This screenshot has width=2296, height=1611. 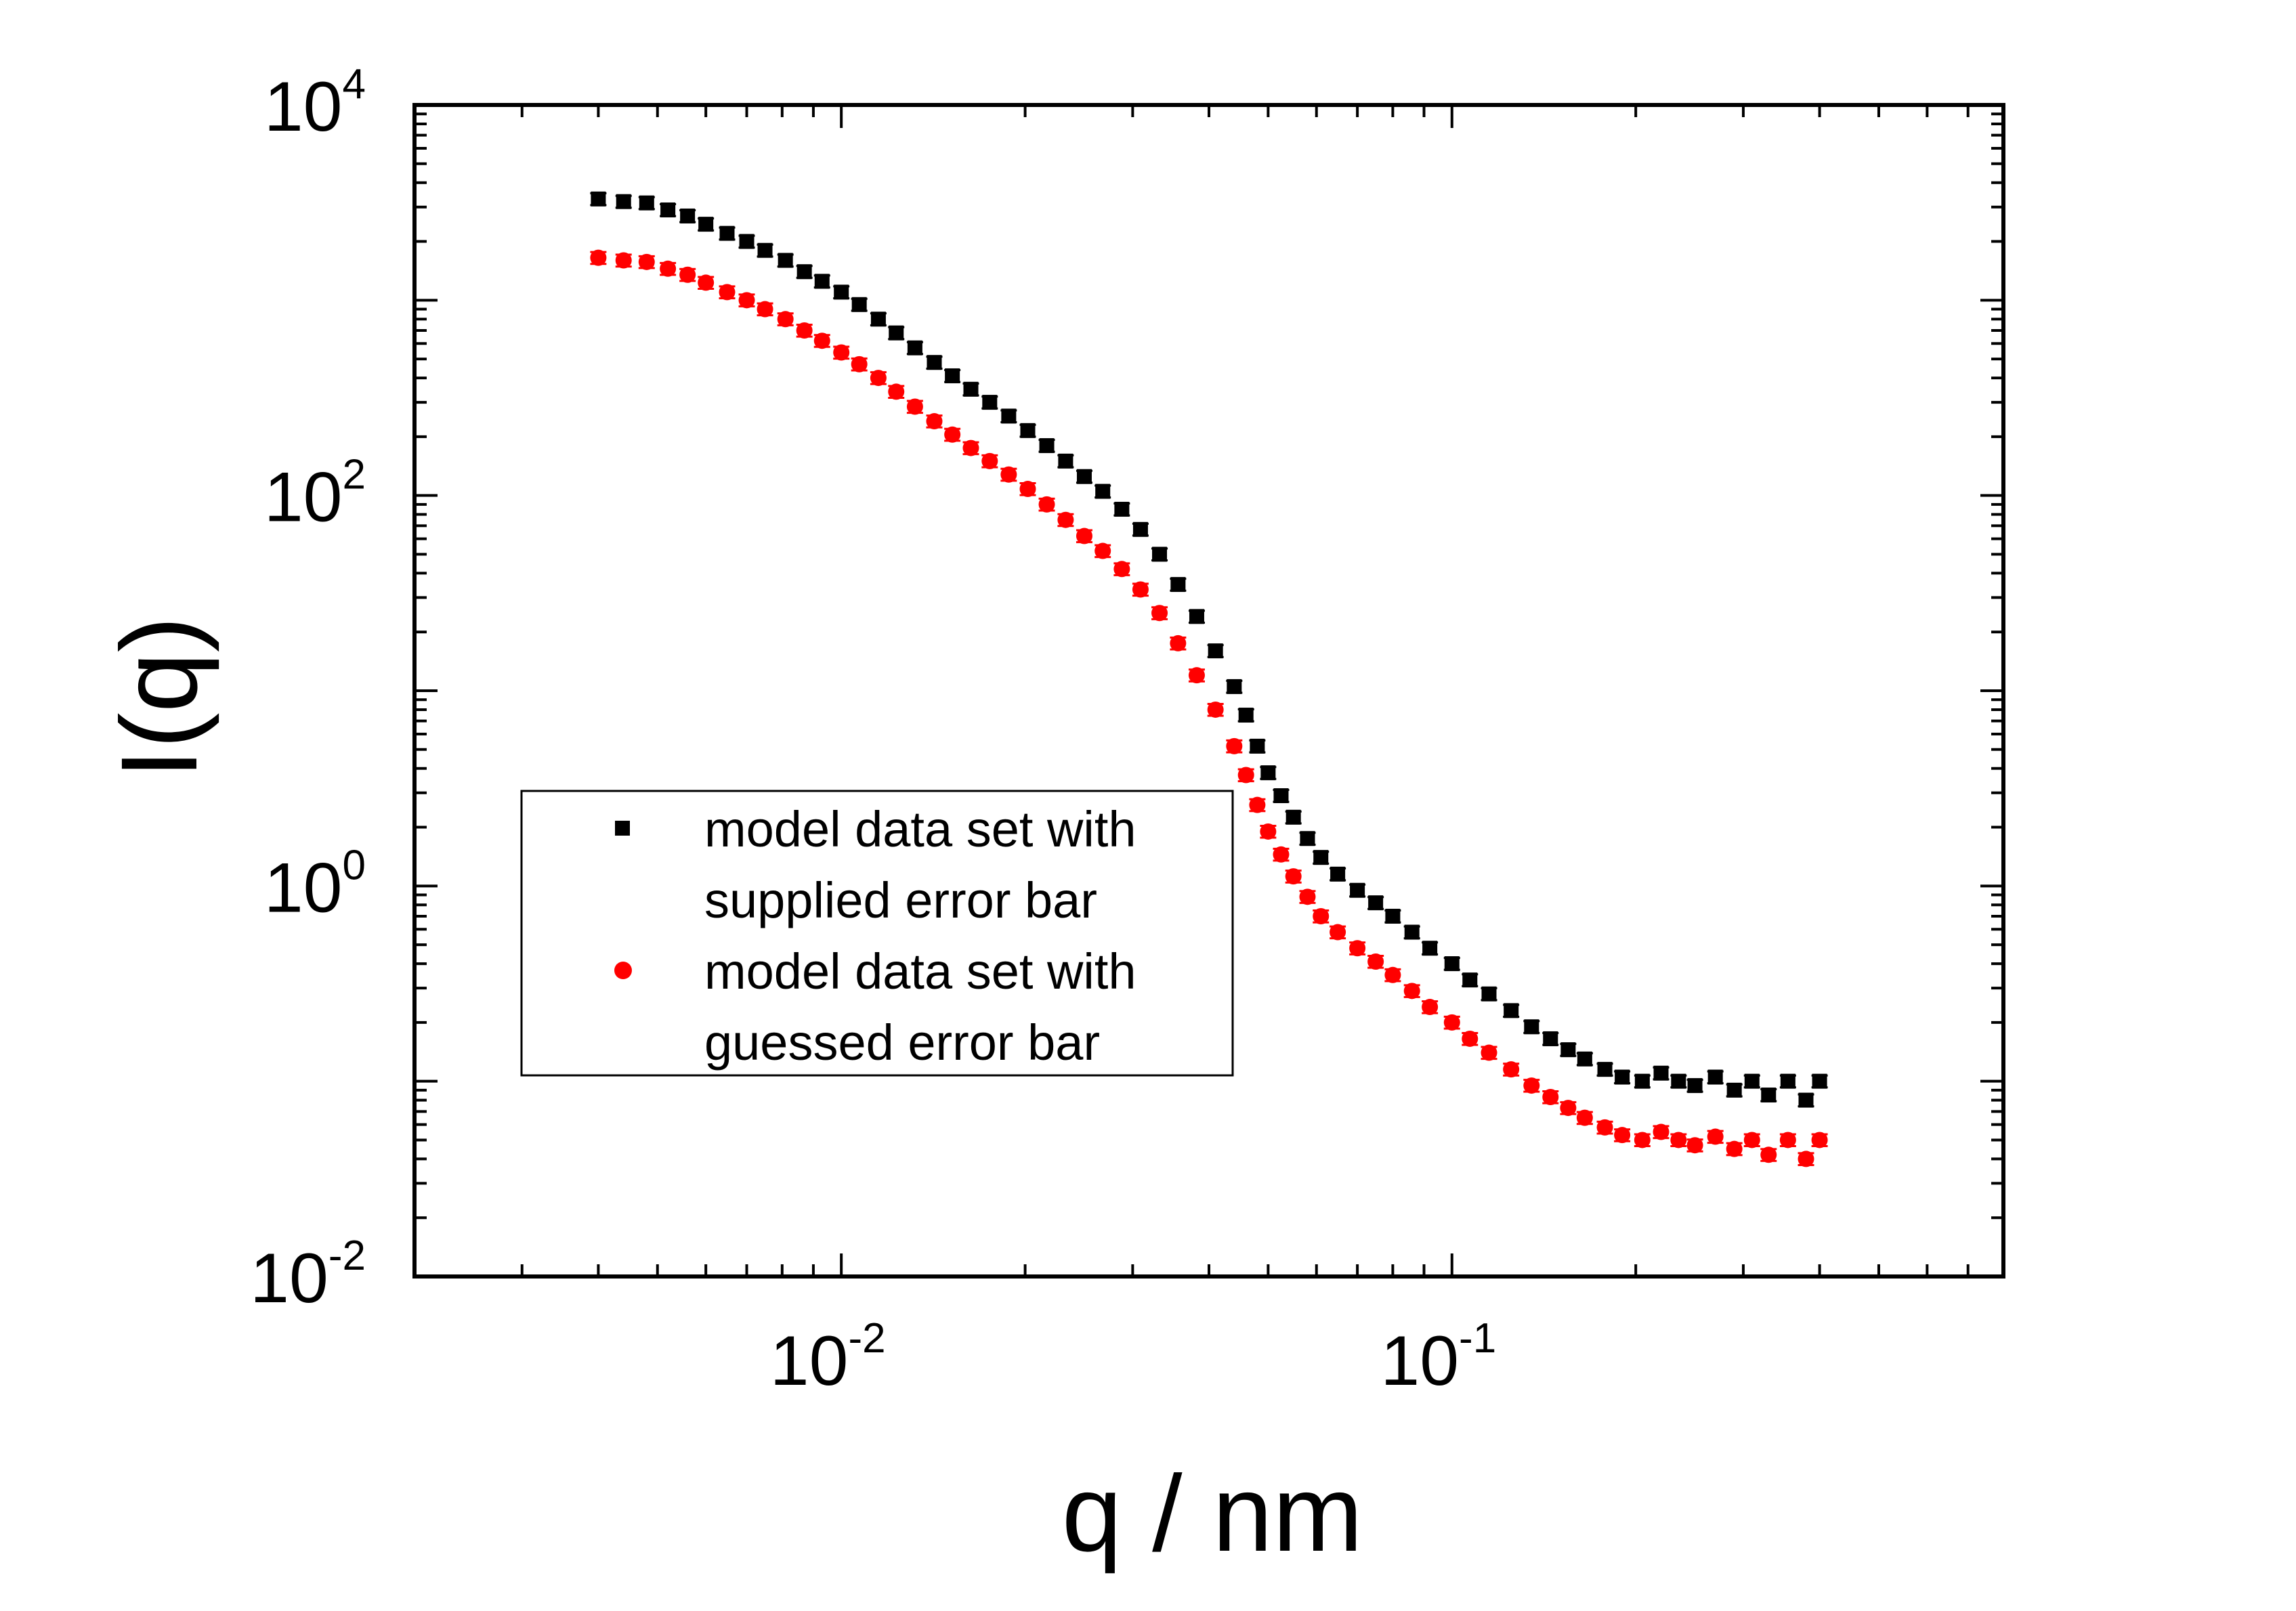 What do you see at coordinates (900, 900) in the screenshot?
I see `legend-label-series-1-line-2: supplied error bar` at bounding box center [900, 900].